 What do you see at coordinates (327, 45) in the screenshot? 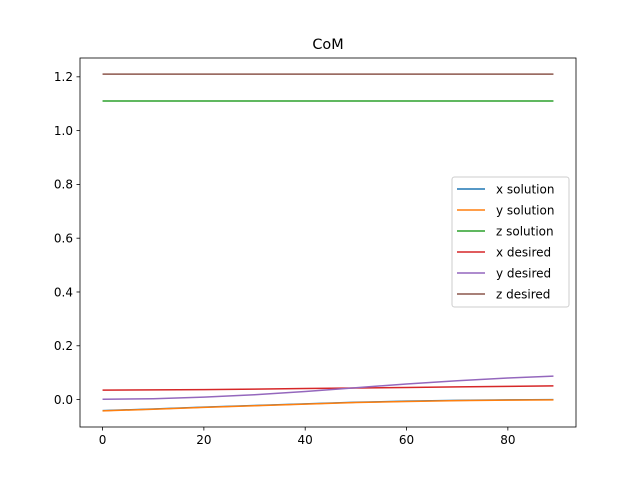
I see `chart-title: CoM` at bounding box center [327, 45].